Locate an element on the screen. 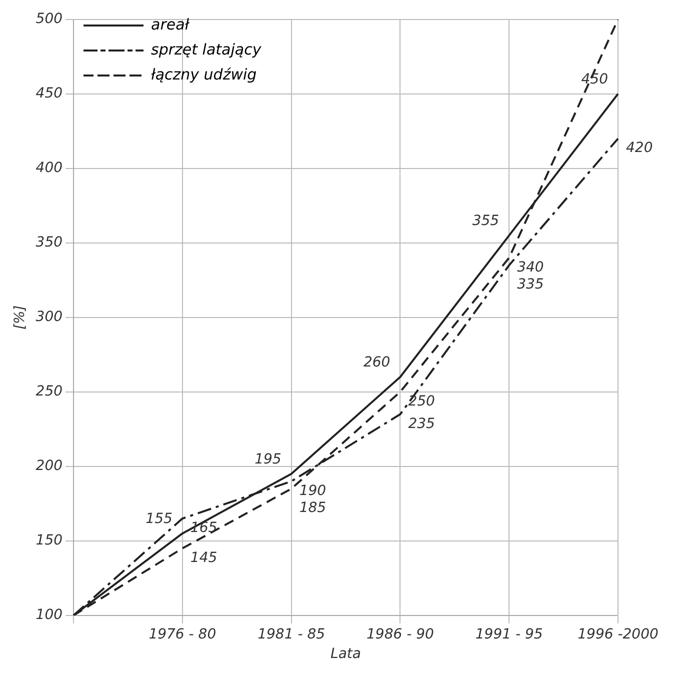  y-tick-label: 250 is located at coordinates (49, 392).